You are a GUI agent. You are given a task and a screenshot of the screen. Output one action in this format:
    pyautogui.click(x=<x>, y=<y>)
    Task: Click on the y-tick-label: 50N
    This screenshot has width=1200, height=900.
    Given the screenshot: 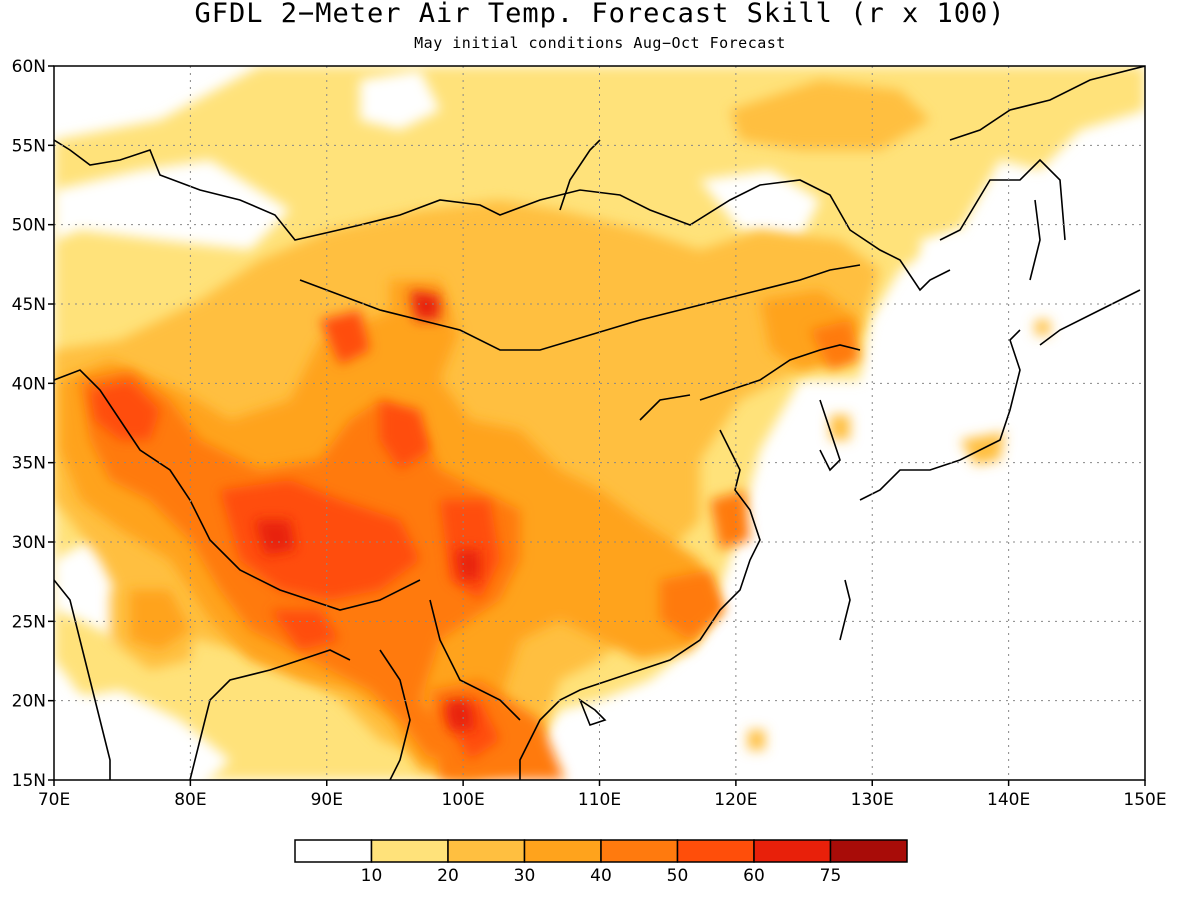 What is the action you would take?
    pyautogui.click(x=29, y=226)
    